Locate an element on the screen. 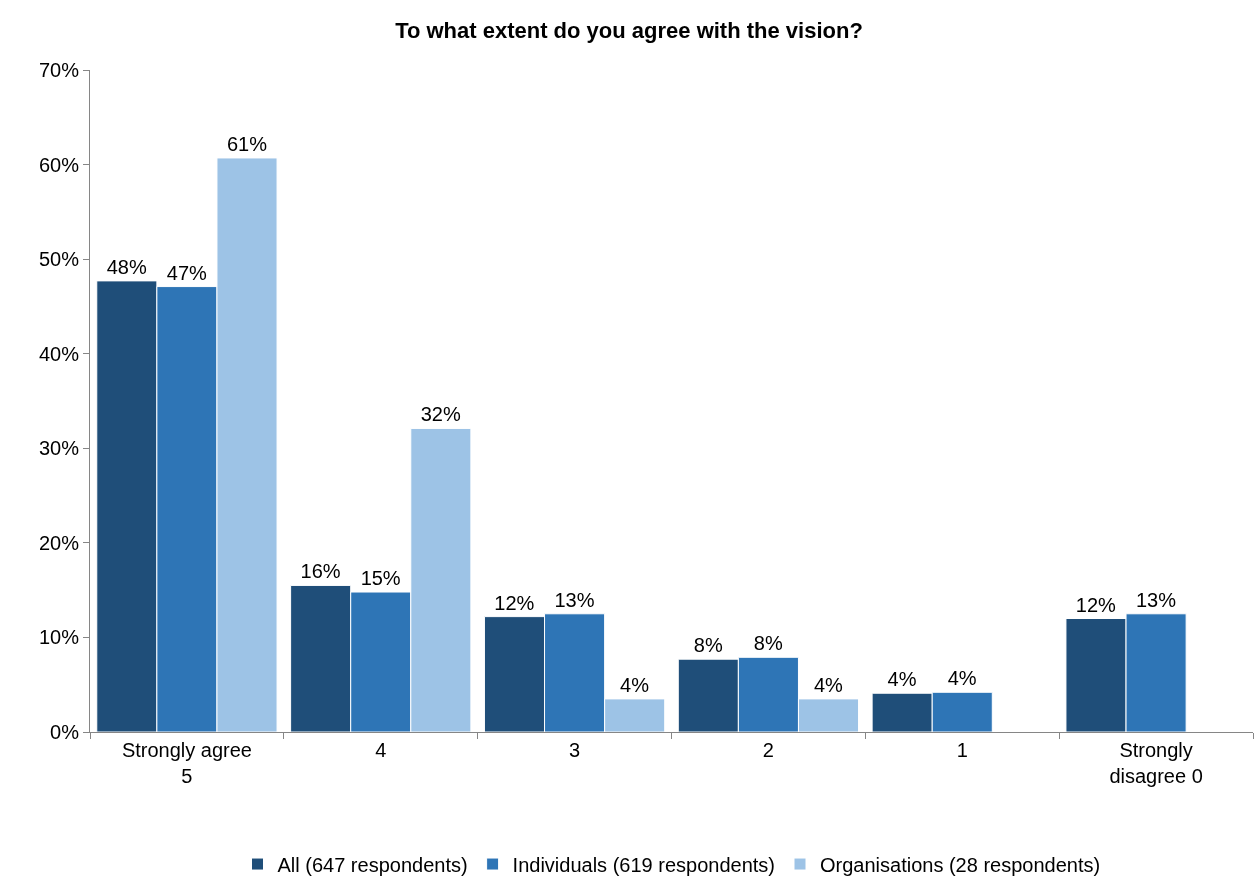 The image size is (1258, 888). x-tick-label: Strongly disagree 0 is located at coordinates (1156, 763).